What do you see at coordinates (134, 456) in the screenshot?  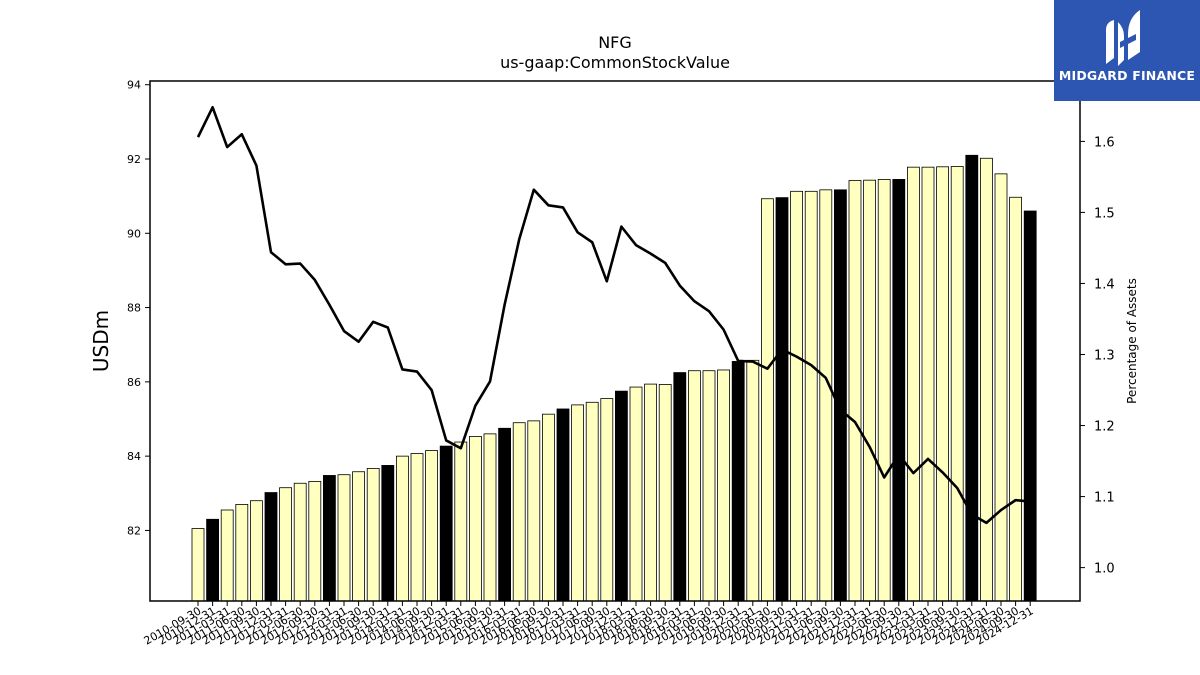 I see `y-tick-label: 84` at bounding box center [134, 456].